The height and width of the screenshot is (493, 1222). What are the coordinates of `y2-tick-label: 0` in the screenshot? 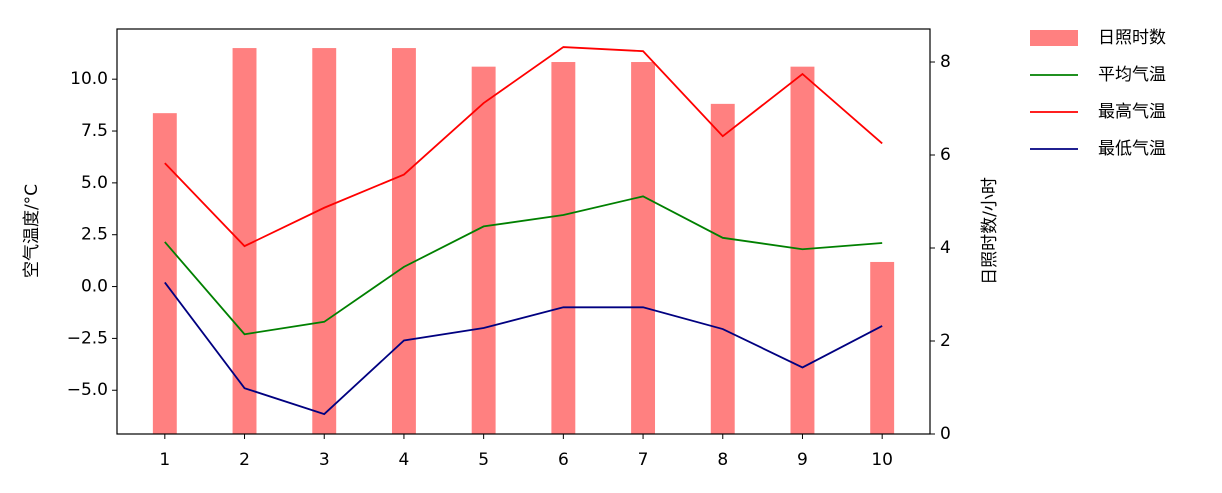 It's located at (945, 434).